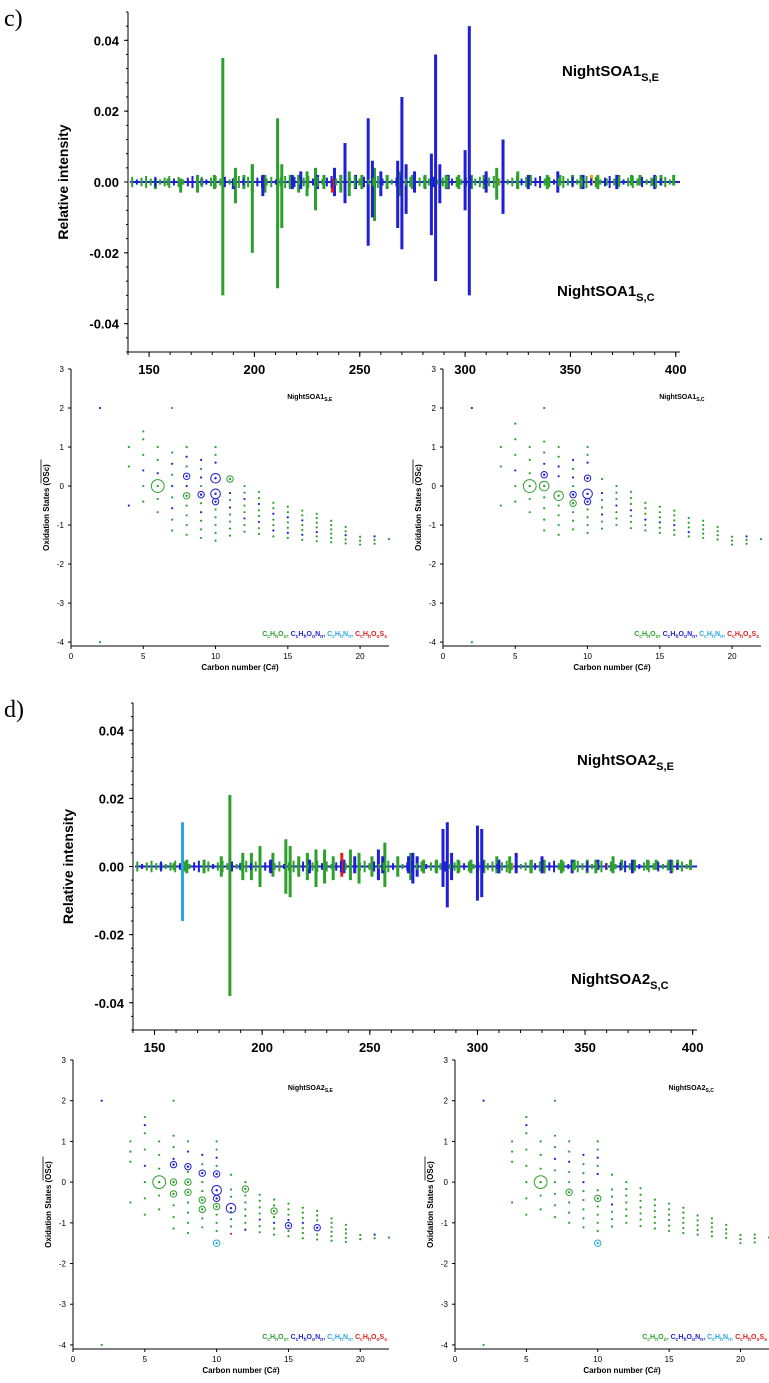  Describe the element at coordinates (445, 1223) in the screenshot. I see `y-tick-label: -1` at that location.